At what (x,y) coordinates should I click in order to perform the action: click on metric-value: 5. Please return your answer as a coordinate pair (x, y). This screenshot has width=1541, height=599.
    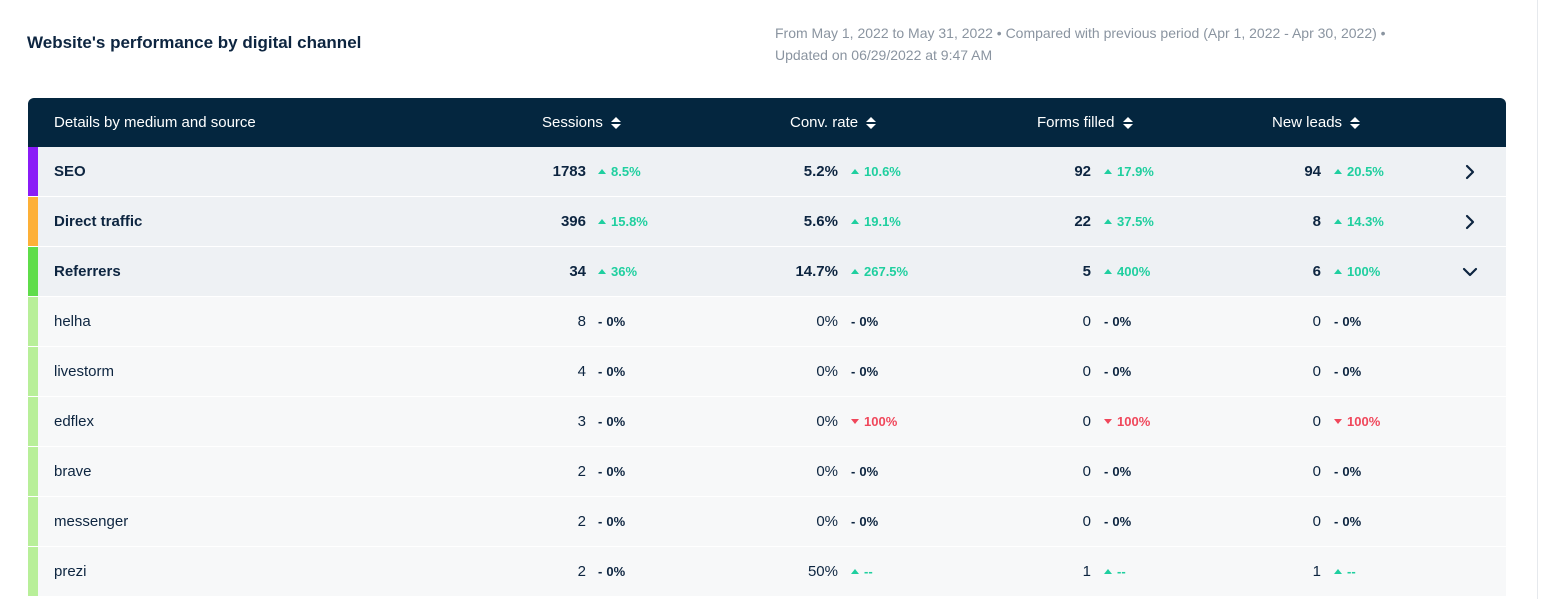
    Looking at the image, I should click on (1086, 271).